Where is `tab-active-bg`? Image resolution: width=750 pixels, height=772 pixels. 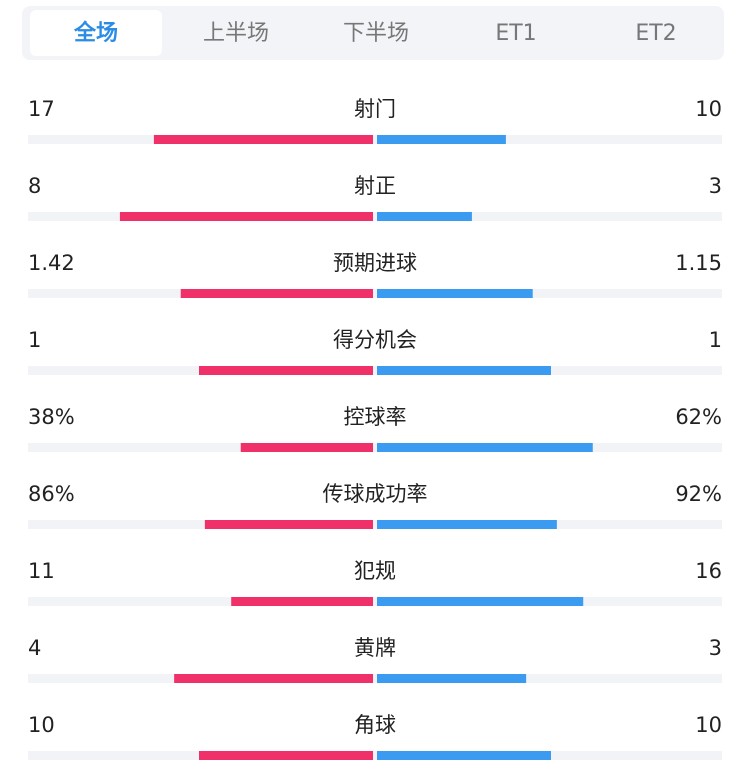 tab-active-bg is located at coordinates (96, 33).